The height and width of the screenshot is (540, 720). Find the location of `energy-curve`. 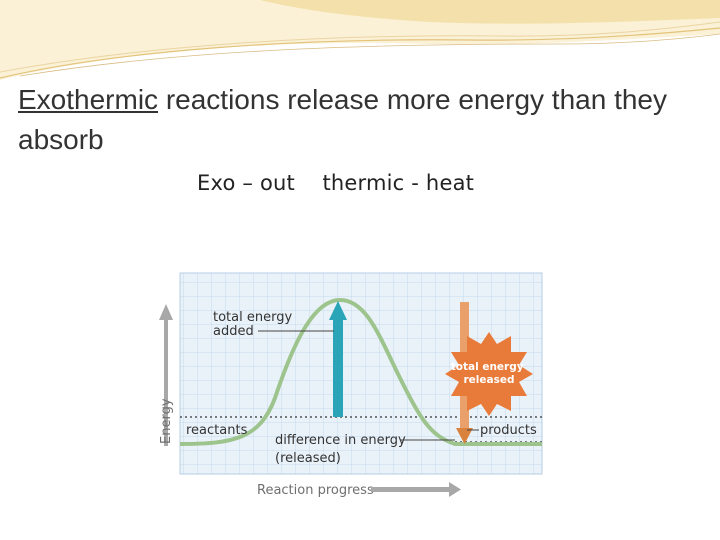

energy-curve is located at coordinates (360, 371).